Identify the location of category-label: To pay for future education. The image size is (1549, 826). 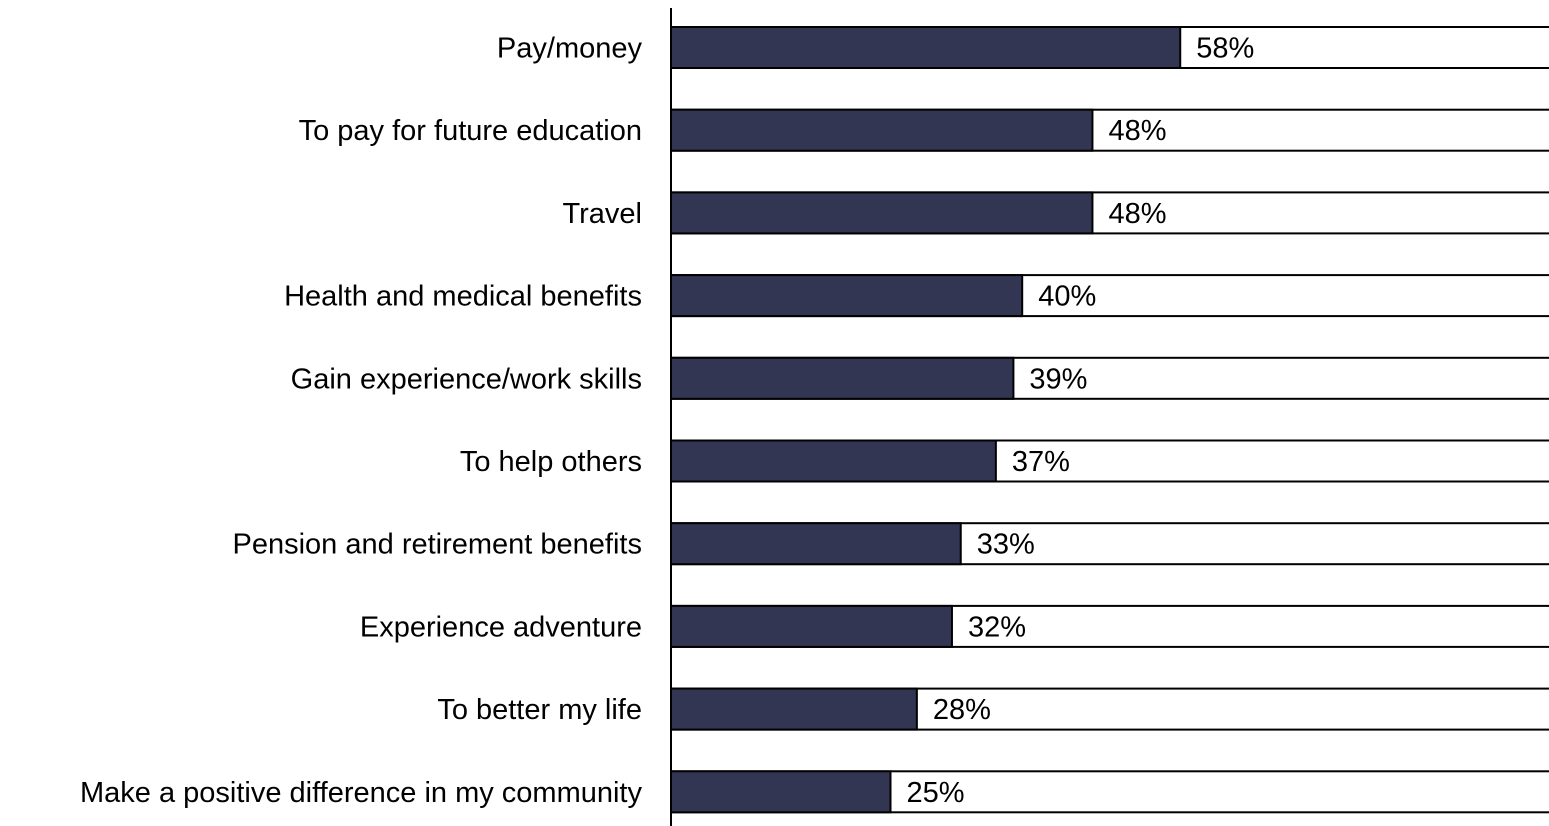
(470, 131).